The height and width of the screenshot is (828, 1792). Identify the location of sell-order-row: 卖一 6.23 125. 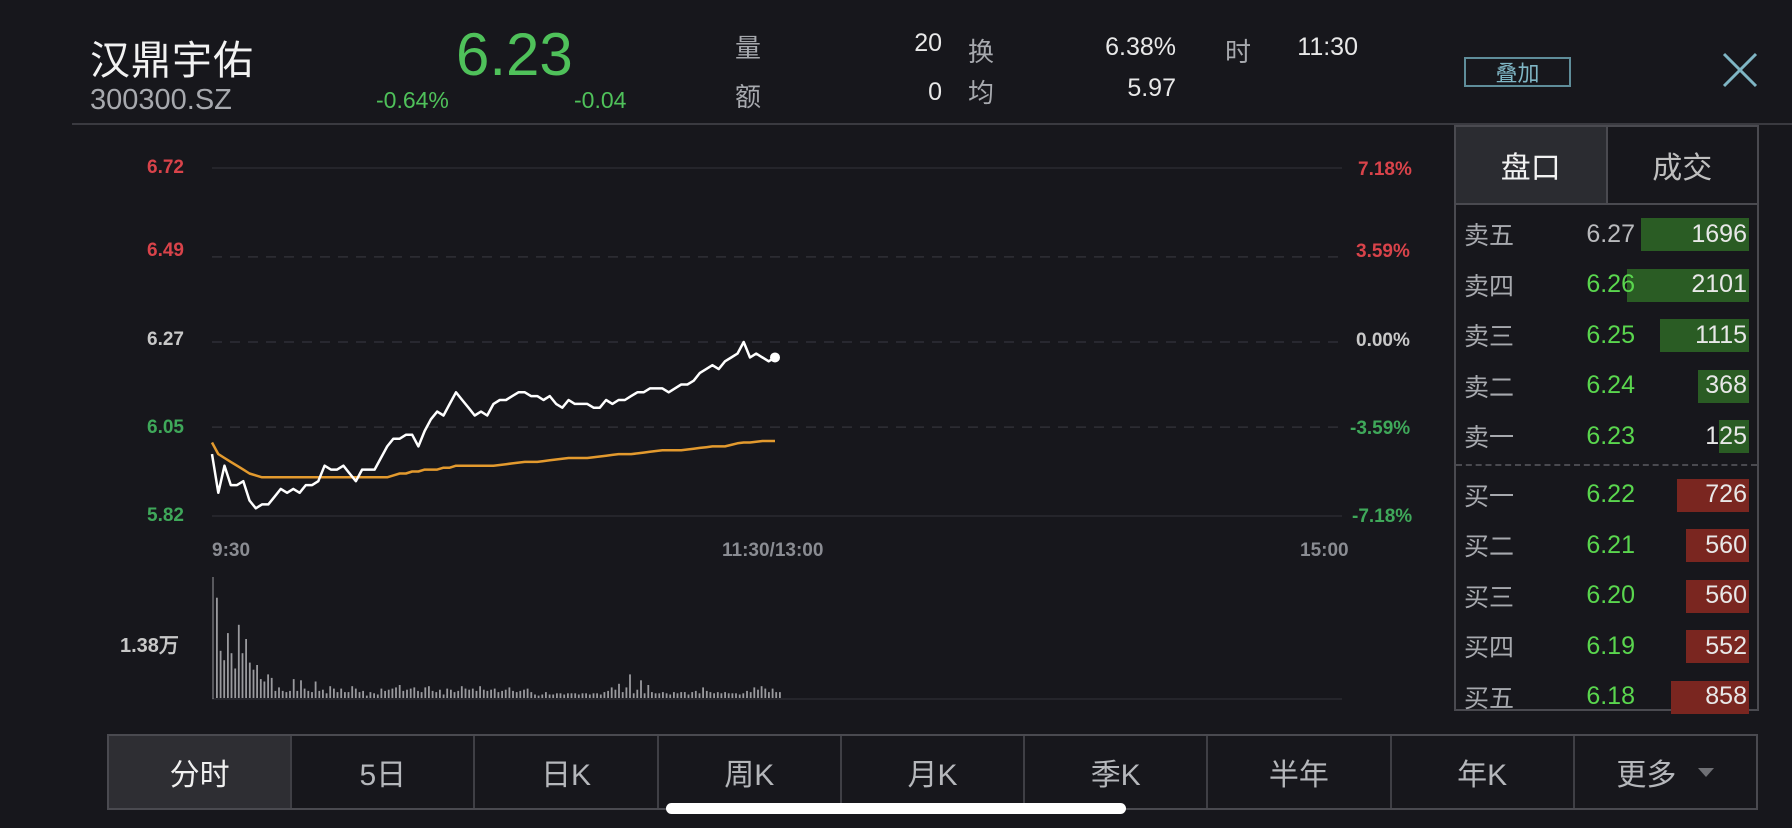
(1606, 436).